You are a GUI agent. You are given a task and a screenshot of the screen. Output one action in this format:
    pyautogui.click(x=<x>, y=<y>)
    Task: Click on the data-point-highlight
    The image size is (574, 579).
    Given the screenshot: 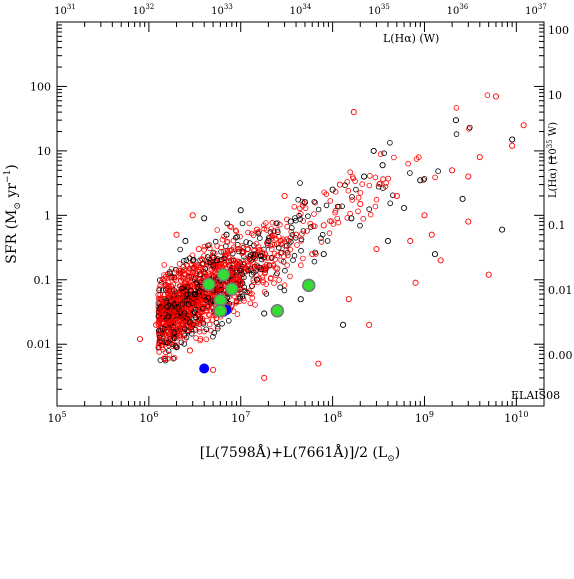 What is the action you would take?
    pyautogui.click(x=223, y=274)
    